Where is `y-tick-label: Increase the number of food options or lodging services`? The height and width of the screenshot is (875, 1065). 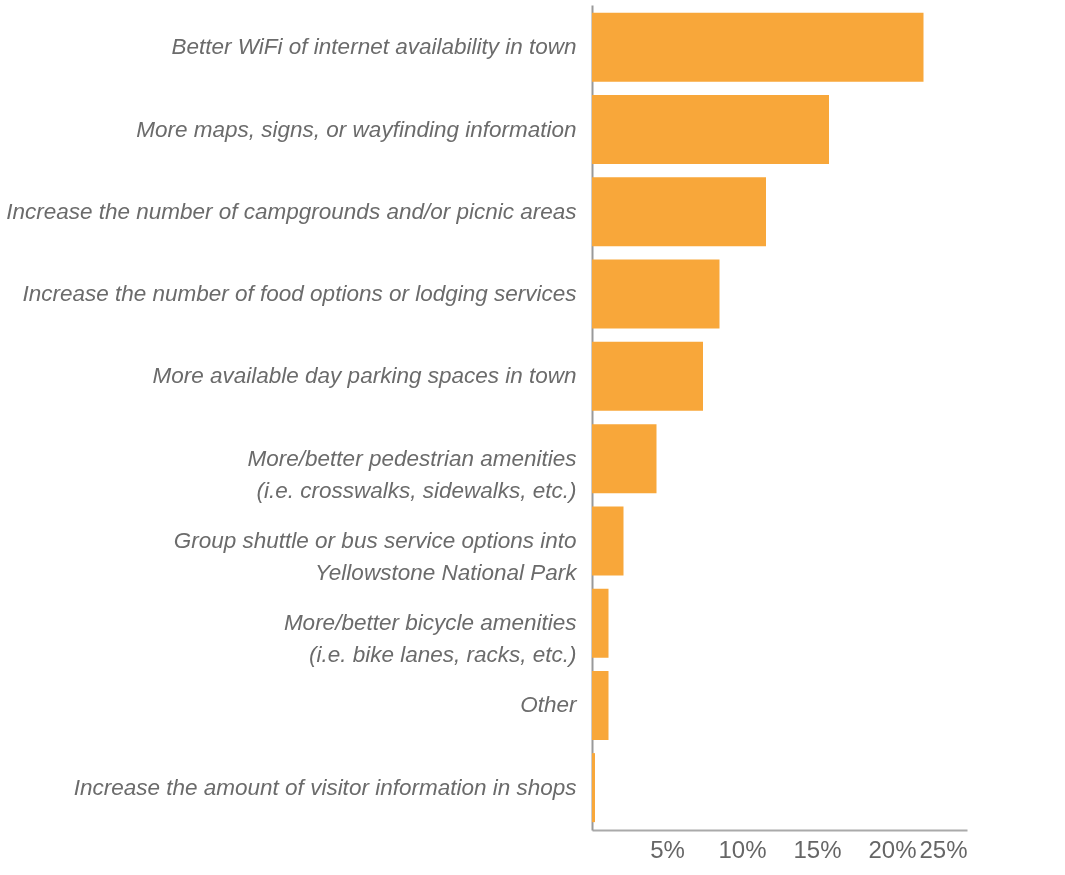 y-tick-label: Increase the number of food options or lodging services is located at coordinates (299, 294).